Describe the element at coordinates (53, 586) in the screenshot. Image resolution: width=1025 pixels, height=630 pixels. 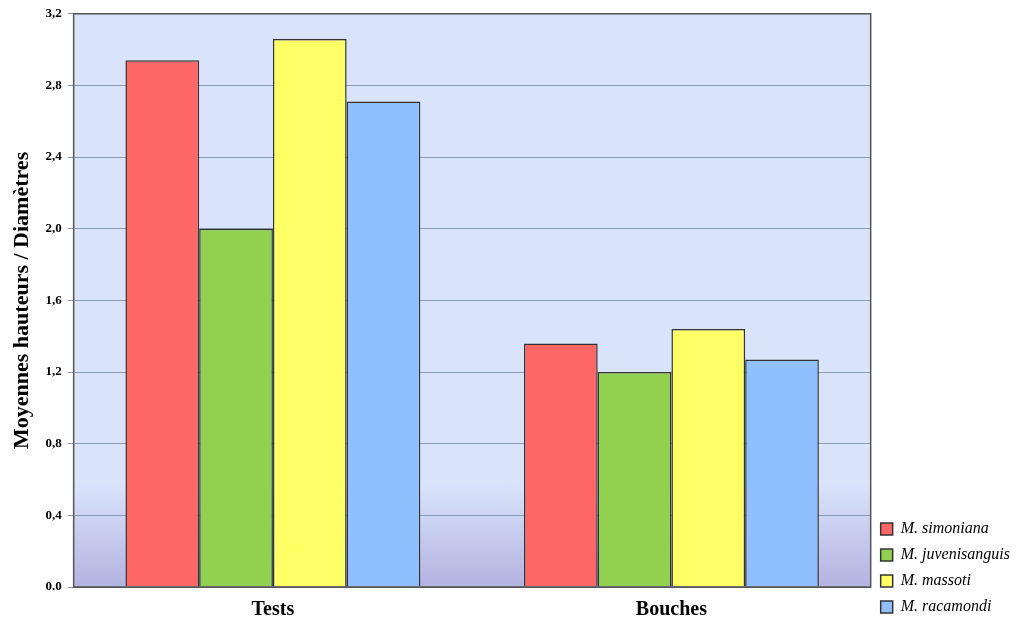
I see `y-tick-label: 0.0` at that location.